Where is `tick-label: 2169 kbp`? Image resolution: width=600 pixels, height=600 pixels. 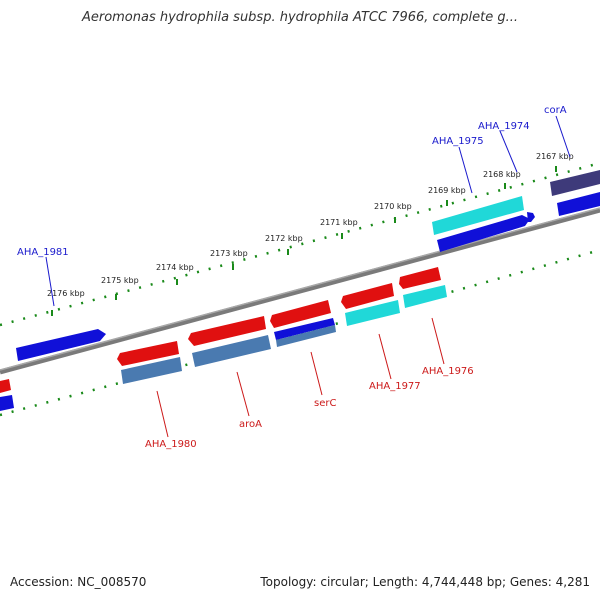
tick-label: 2169 kbp is located at coordinates (447, 190).